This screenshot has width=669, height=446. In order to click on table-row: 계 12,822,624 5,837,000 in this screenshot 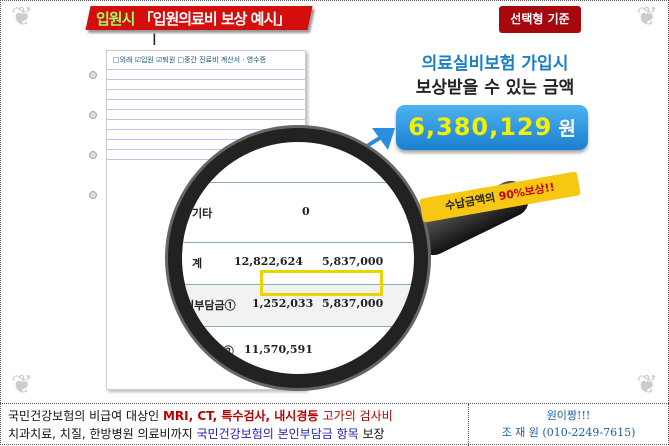, I will do `click(298, 263)`.